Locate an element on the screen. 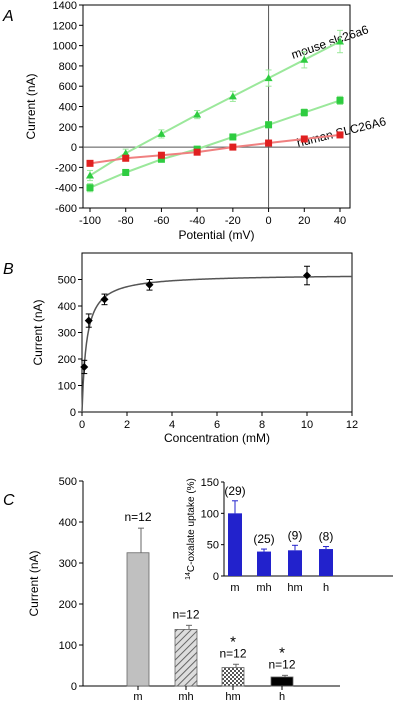 Image resolution: width=417 pixels, height=702 pixels. panel-a-x-axis-label: Potential (mV) is located at coordinates (216, 235).